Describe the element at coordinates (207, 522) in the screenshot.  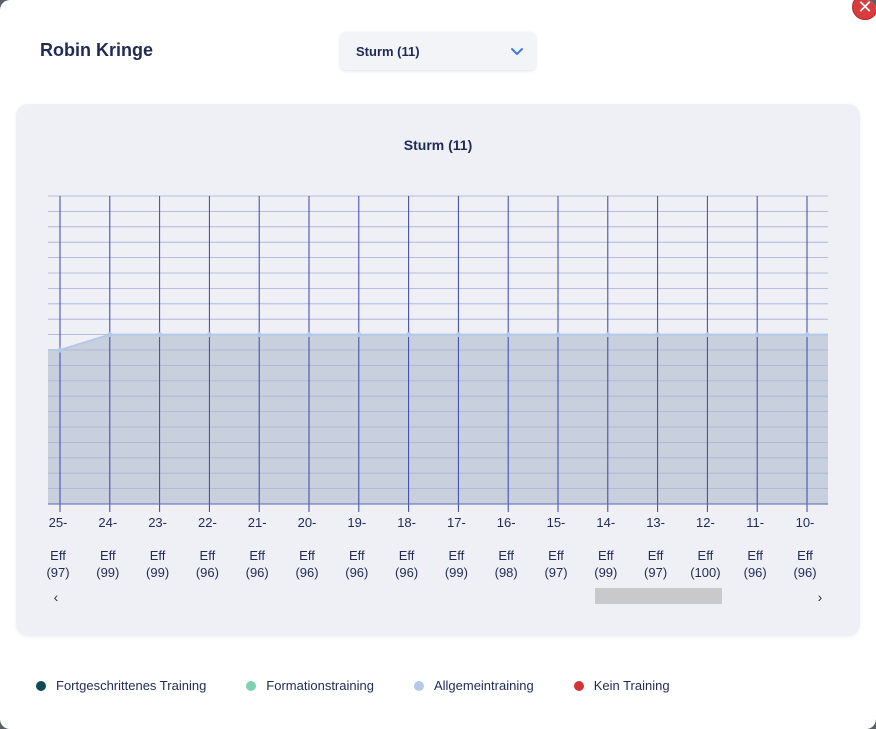
I see `tick-date: 22-` at that location.